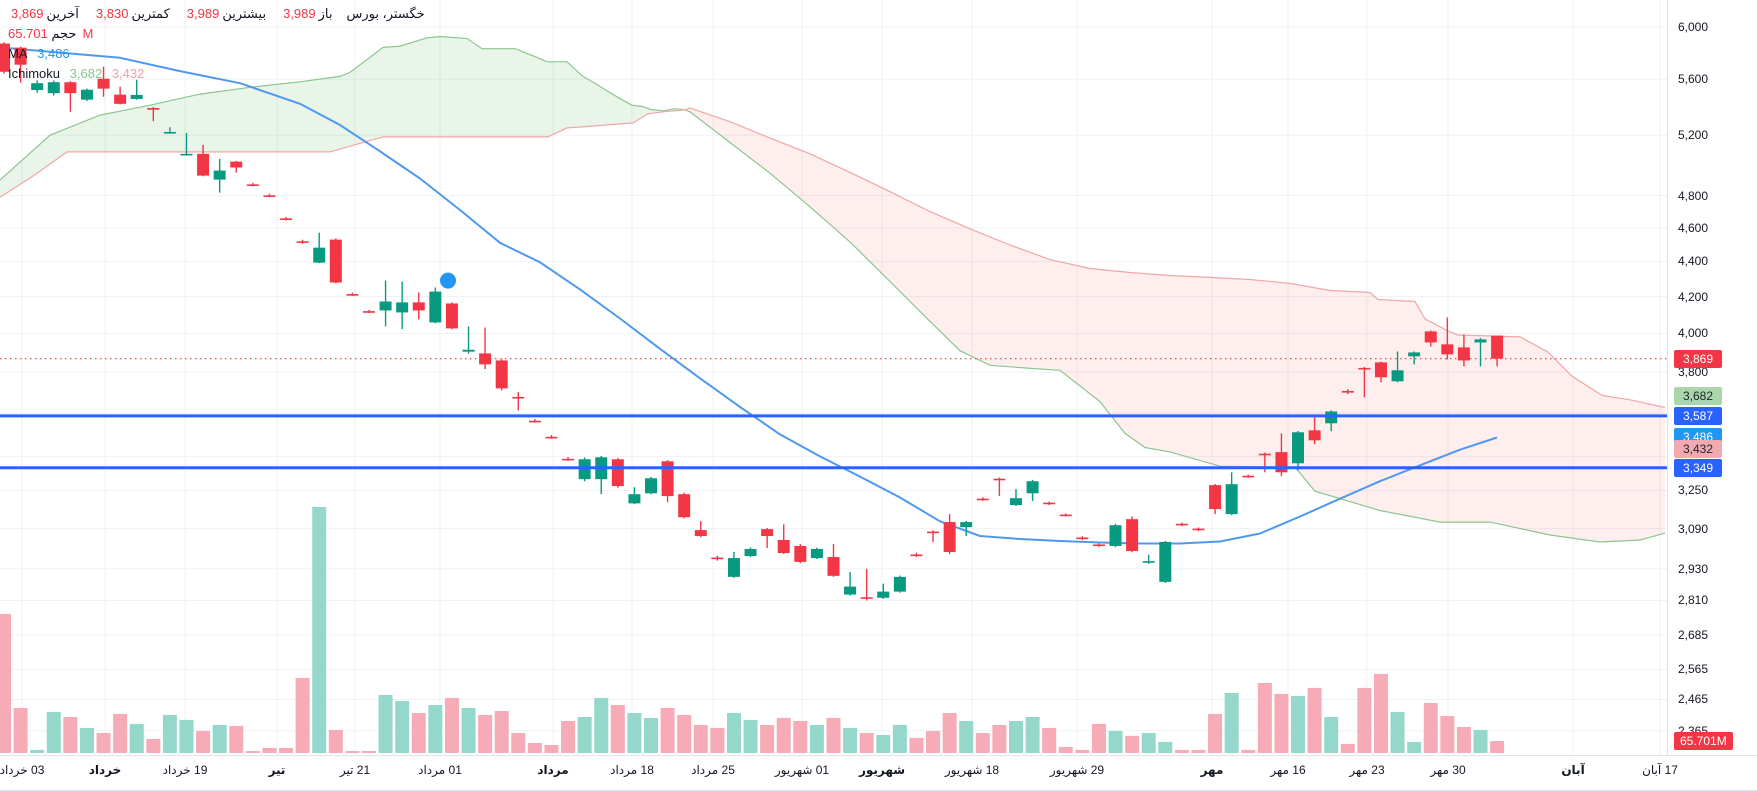 Image resolution: width=1757 pixels, height=791 pixels. What do you see at coordinates (1693, 699) in the screenshot?
I see `y-axis-label: 2,465` at bounding box center [1693, 699].